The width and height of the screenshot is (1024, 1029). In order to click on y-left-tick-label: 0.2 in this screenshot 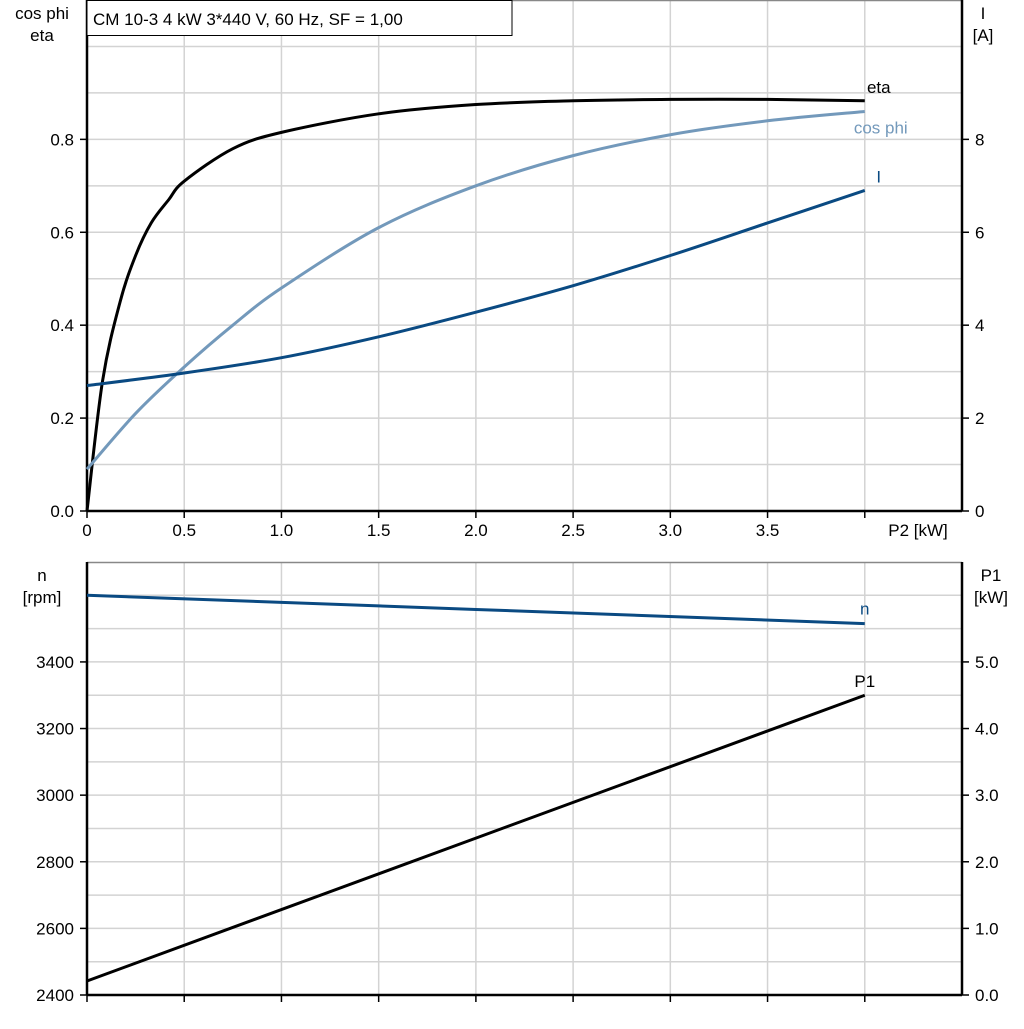, I will do `click(62, 418)`.